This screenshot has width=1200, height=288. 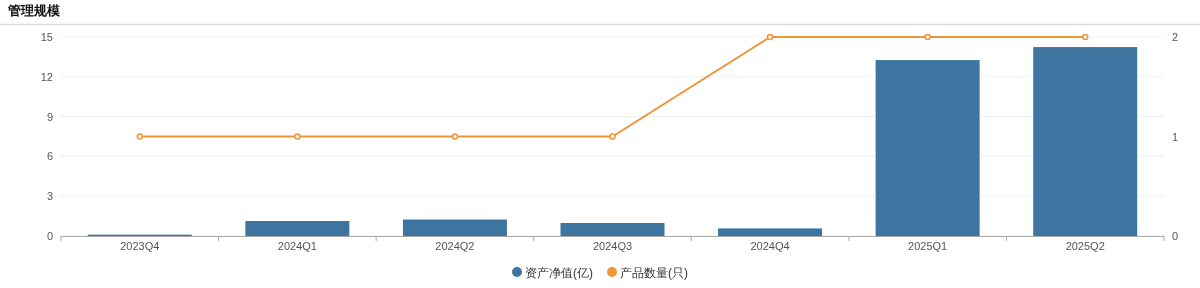 What do you see at coordinates (455, 246) in the screenshot?
I see `x-tick-label: 2024Q2` at bounding box center [455, 246].